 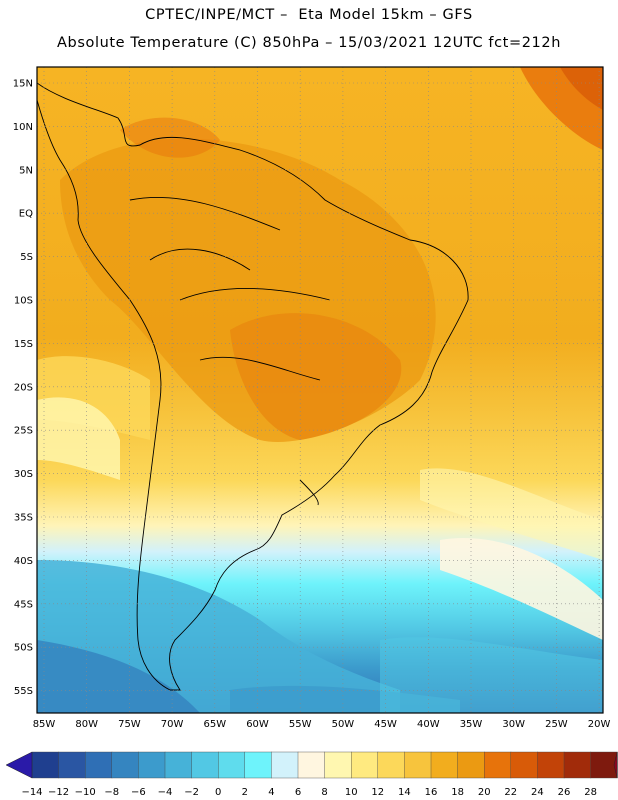 What do you see at coordinates (590, 792) in the screenshot?
I see `colorbar-label: 28` at bounding box center [590, 792].